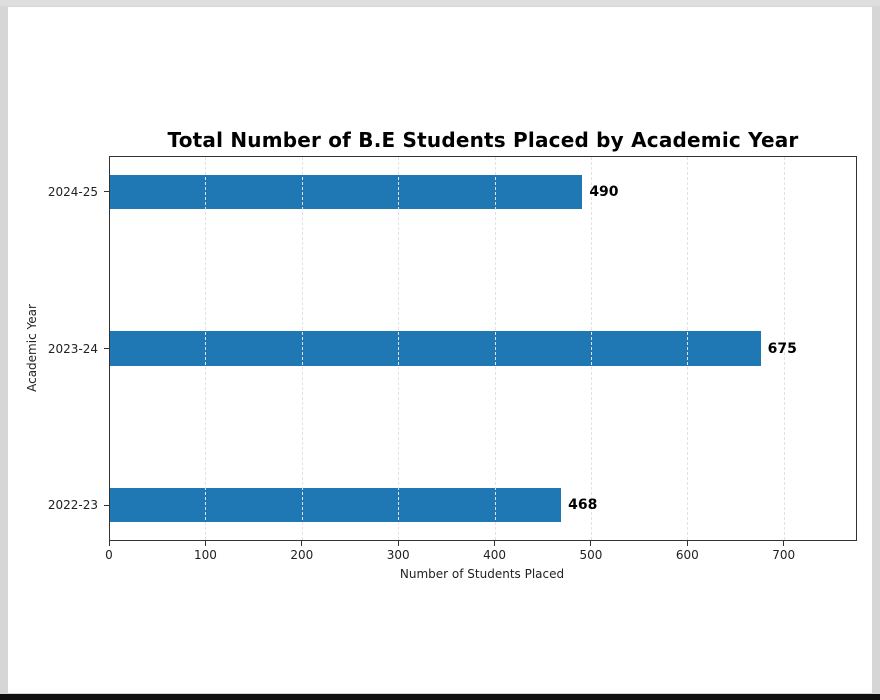  Describe the element at coordinates (495, 555) in the screenshot. I see `x-tick-label: 400` at that location.